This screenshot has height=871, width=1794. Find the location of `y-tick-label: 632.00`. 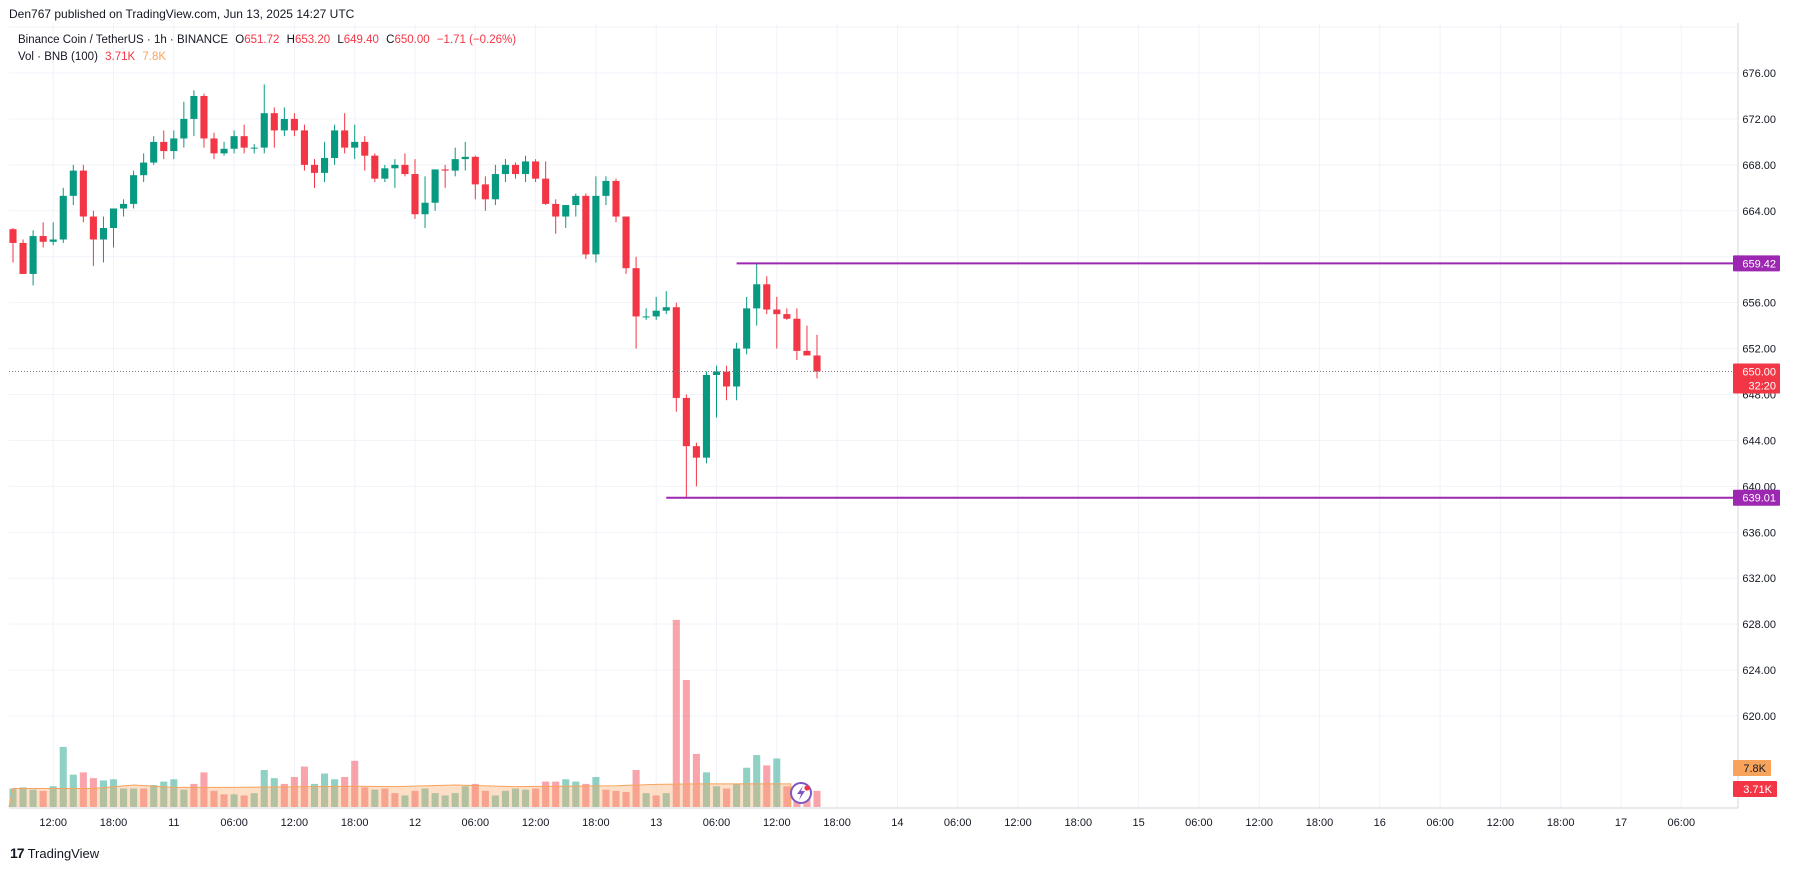

y-tick-label: 632.00 is located at coordinates (1759, 579).